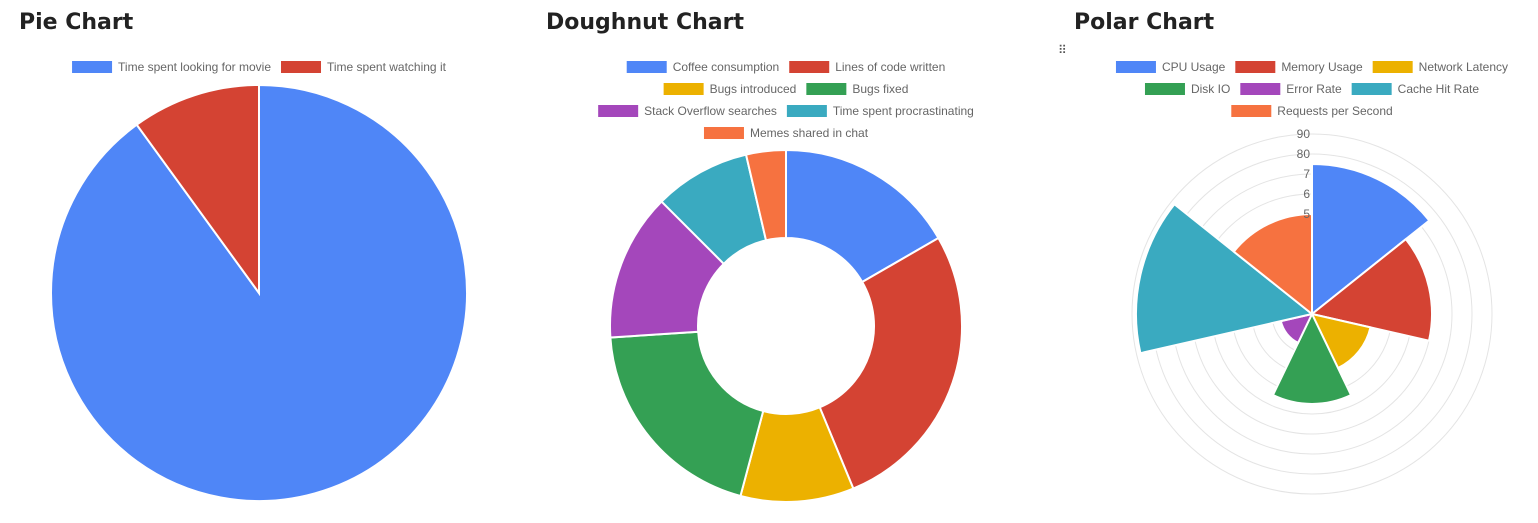  What do you see at coordinates (880, 89) in the screenshot?
I see `legend-label: Bugs fixed` at bounding box center [880, 89].